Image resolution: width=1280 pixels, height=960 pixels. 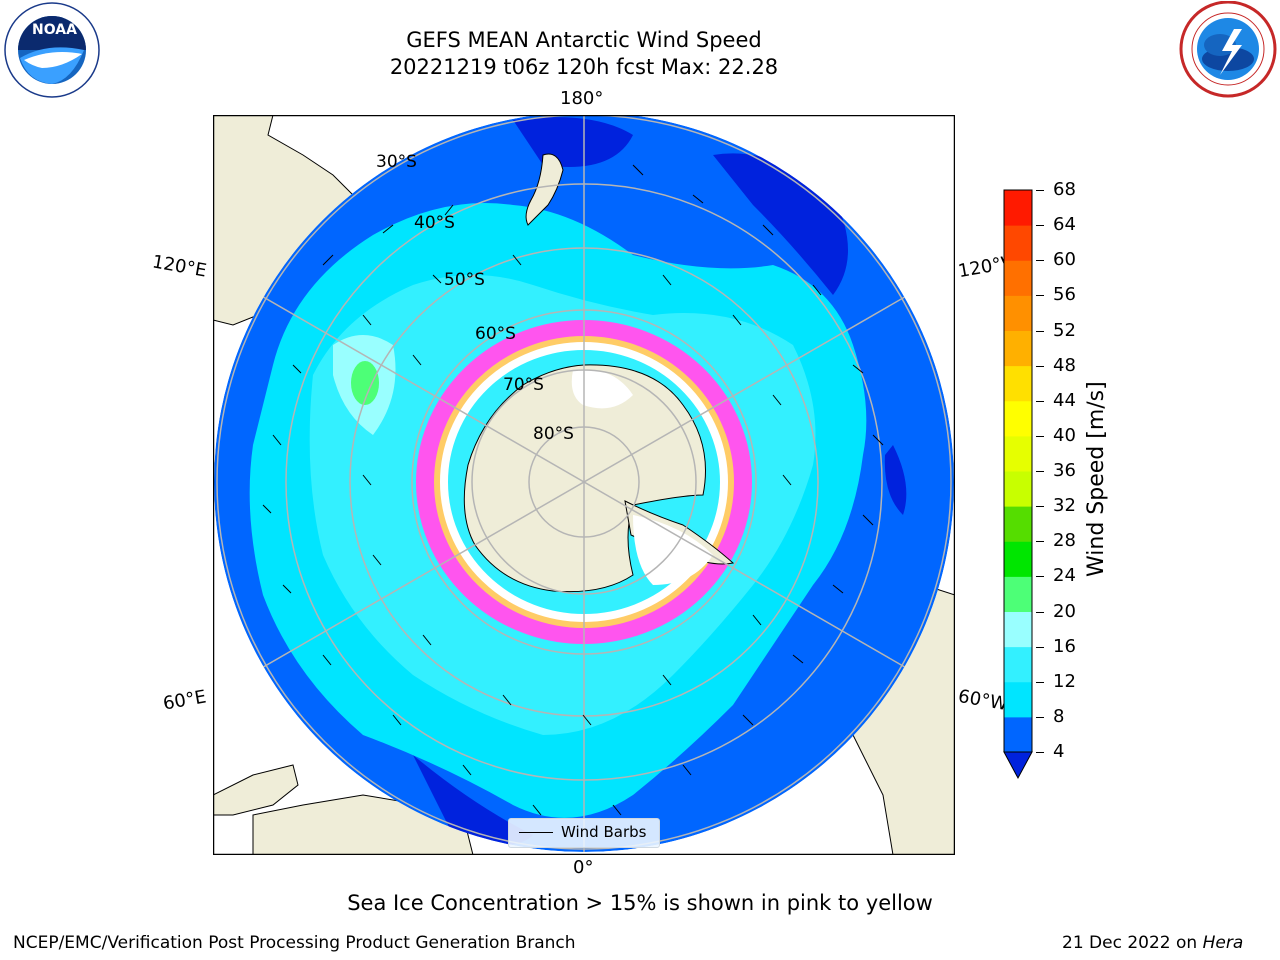 I want to click on antarctica-land, so click(x=584, y=478).